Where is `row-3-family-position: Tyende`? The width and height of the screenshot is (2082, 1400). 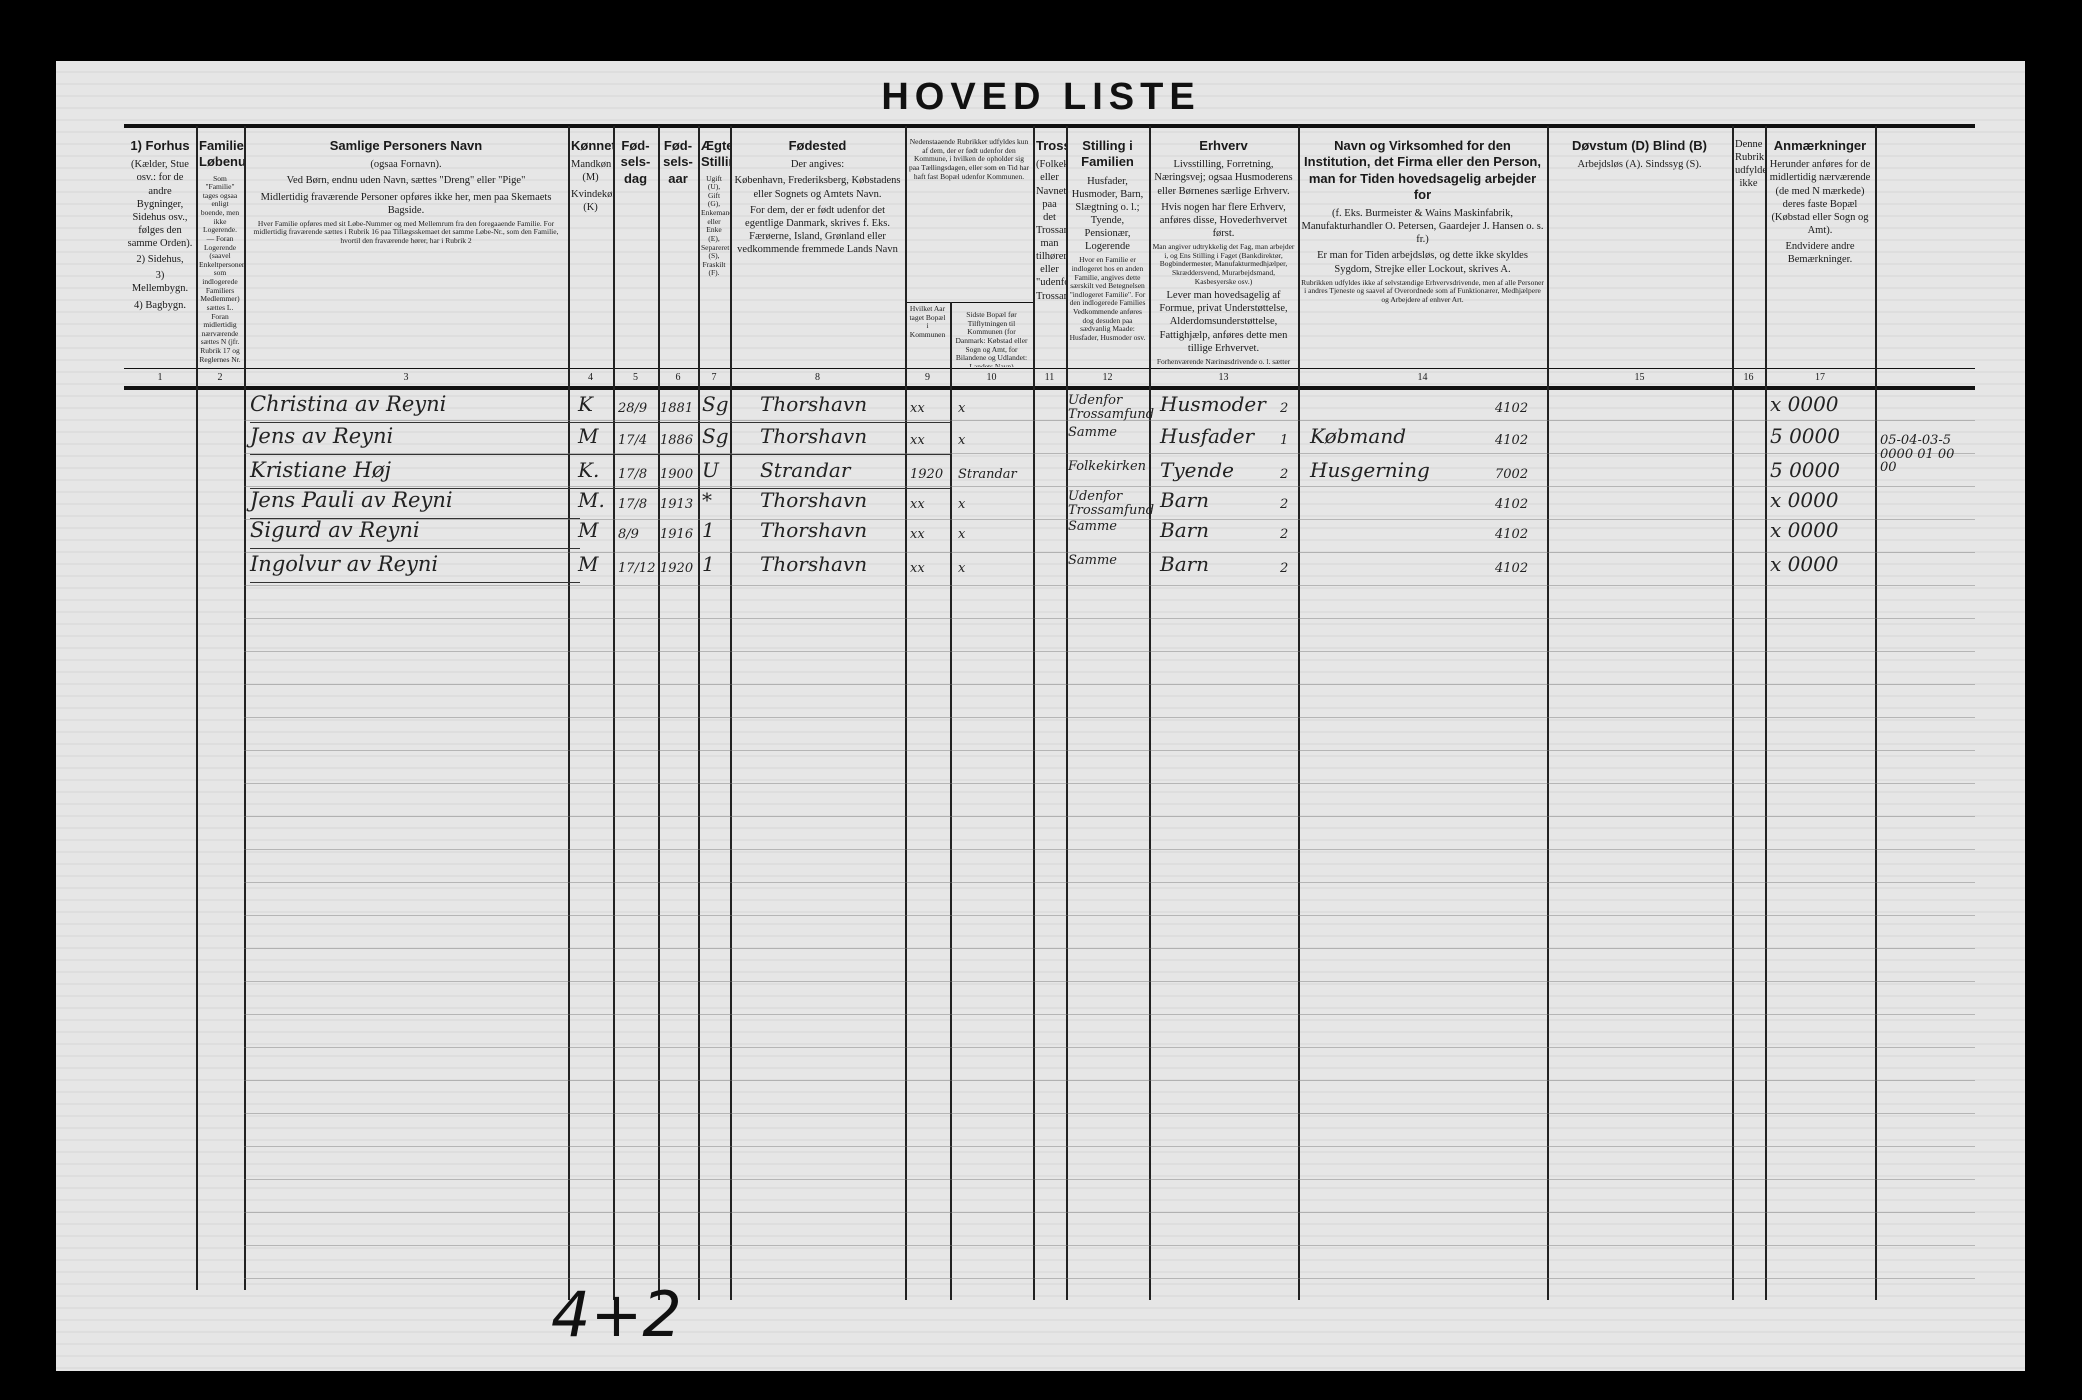
row-3-family-position: Tyende is located at coordinates (1197, 470).